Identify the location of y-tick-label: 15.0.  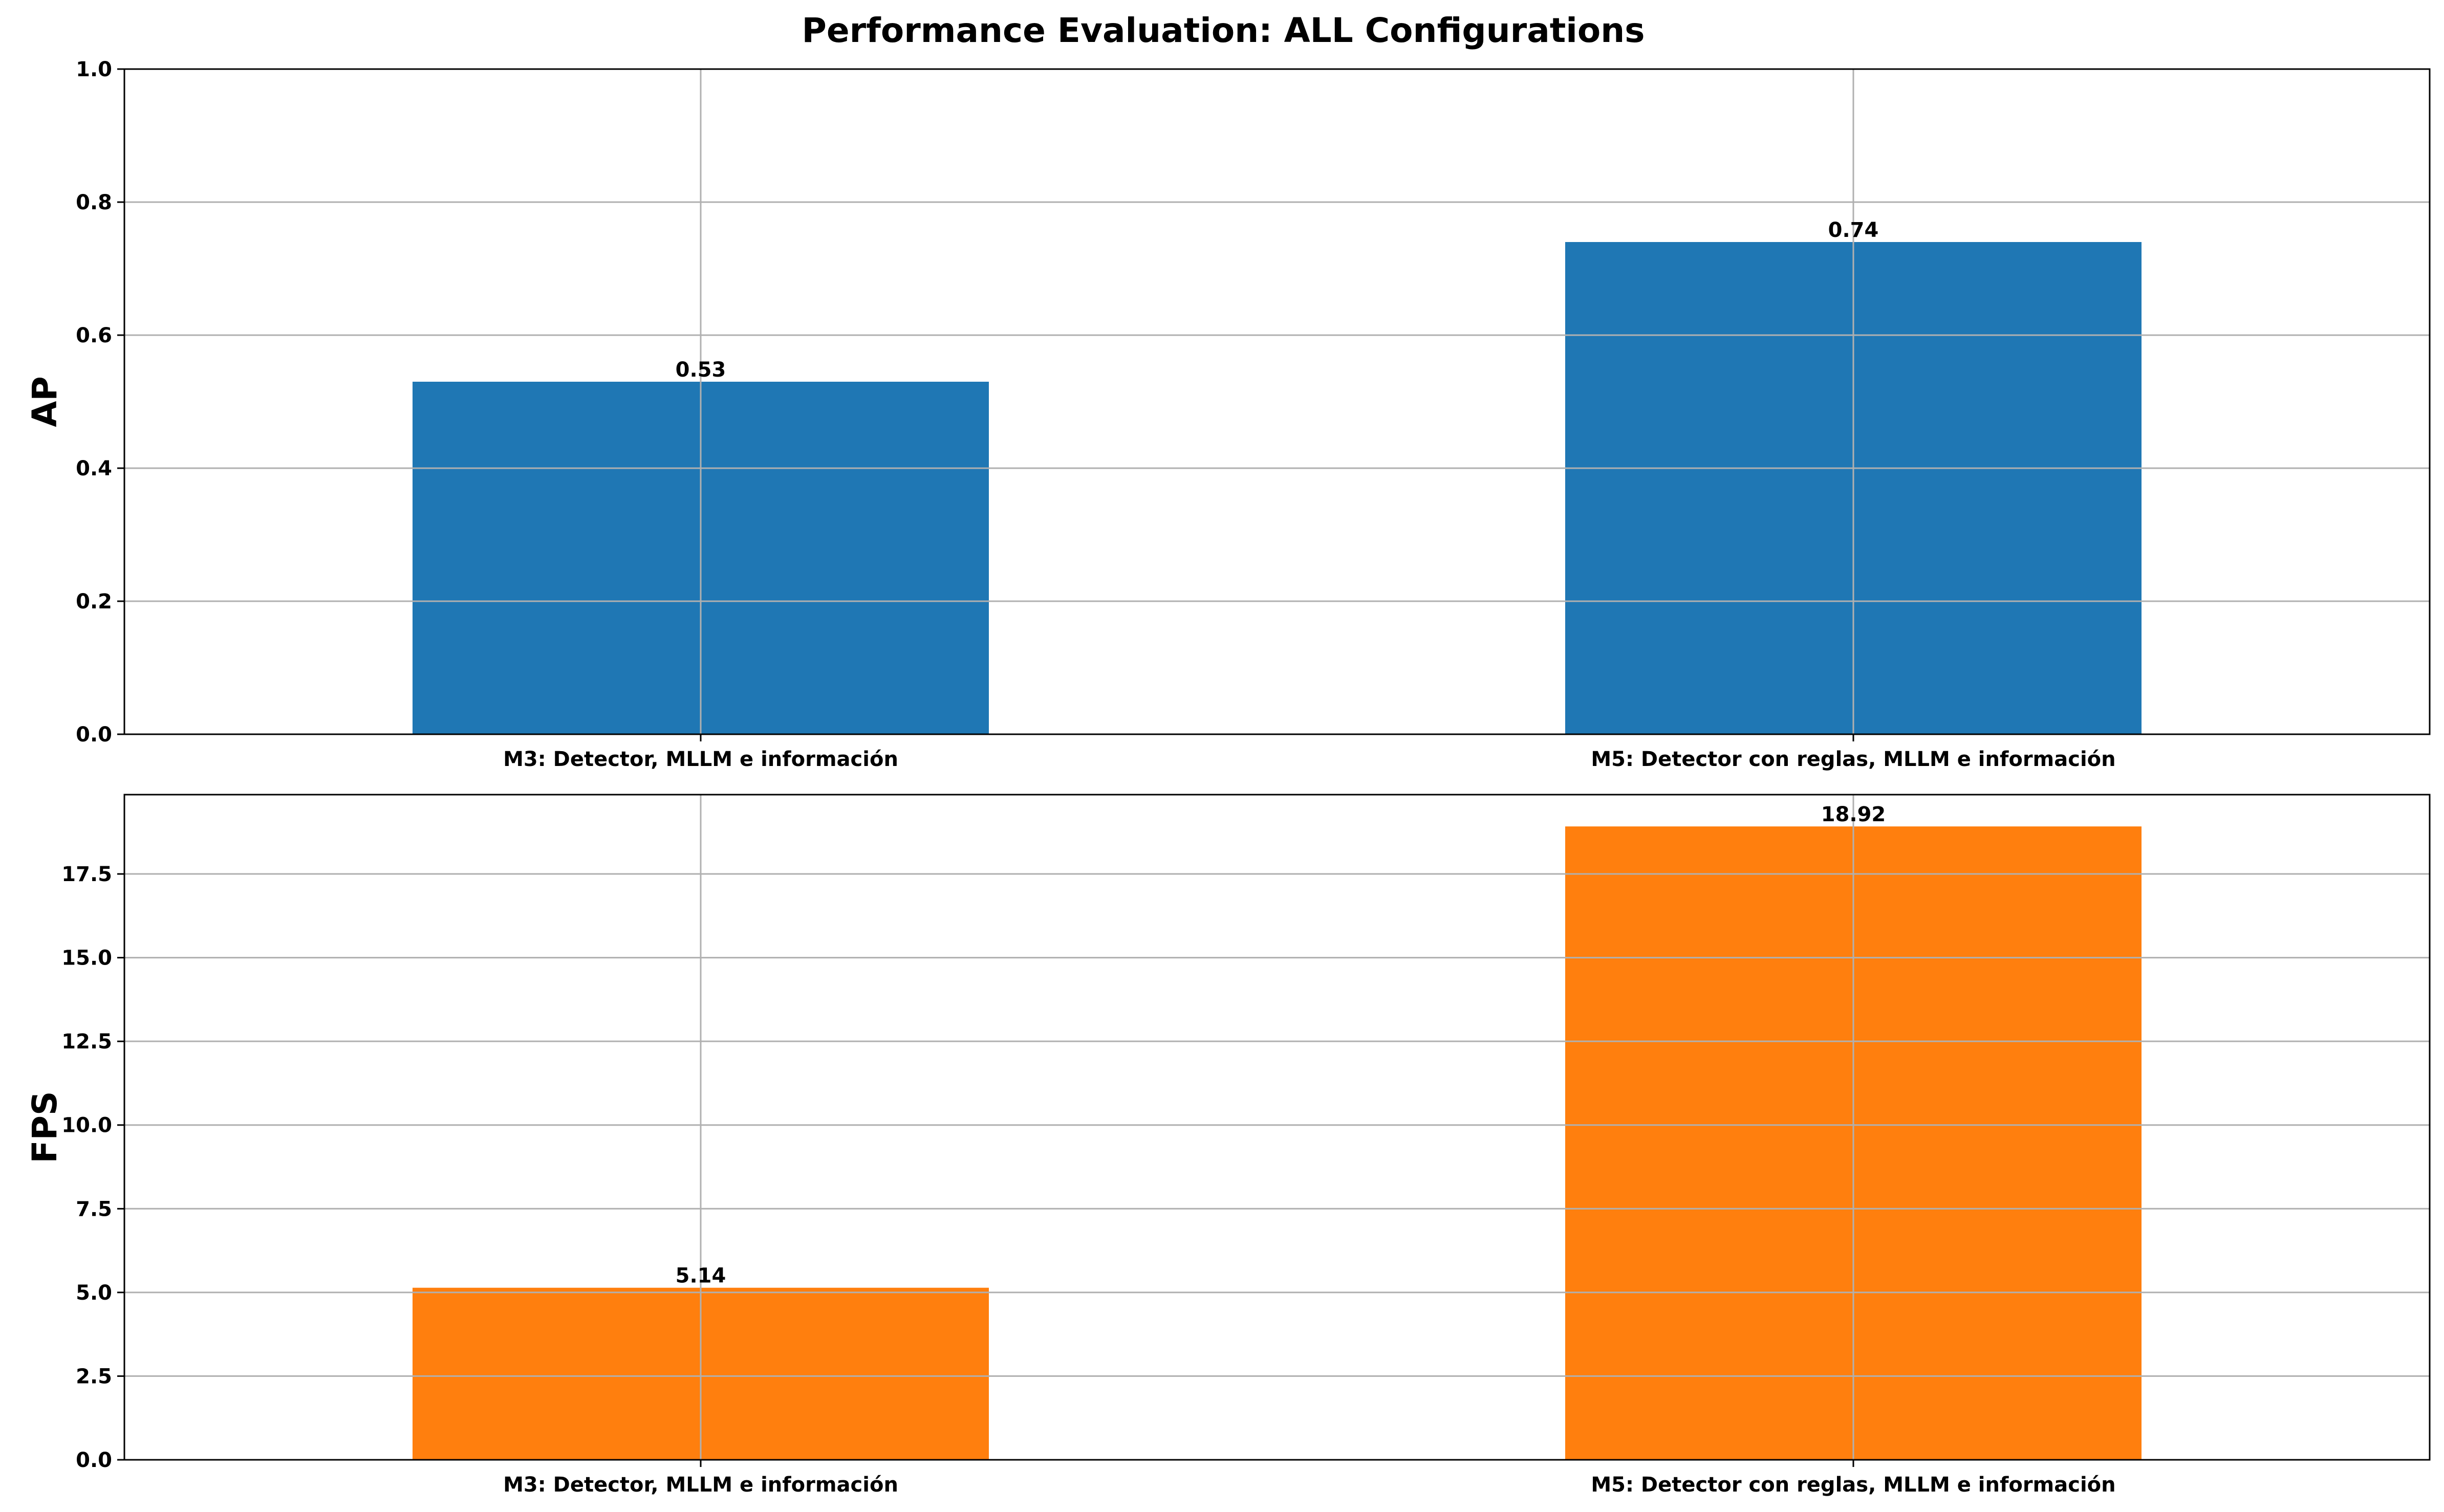
(86, 958).